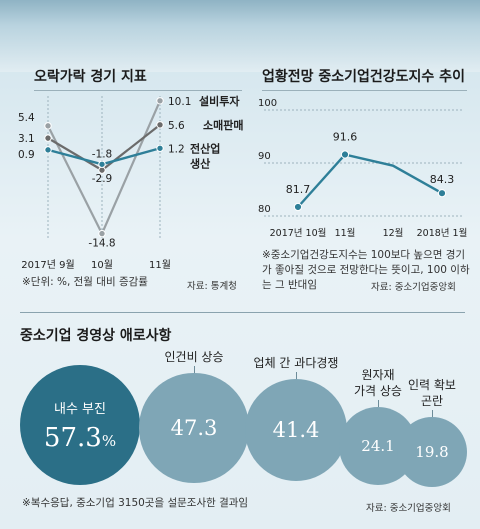 This screenshot has width=480, height=529. What do you see at coordinates (200, 163) in the screenshot?
I see `left-series-name-line2: 생산` at bounding box center [200, 163].